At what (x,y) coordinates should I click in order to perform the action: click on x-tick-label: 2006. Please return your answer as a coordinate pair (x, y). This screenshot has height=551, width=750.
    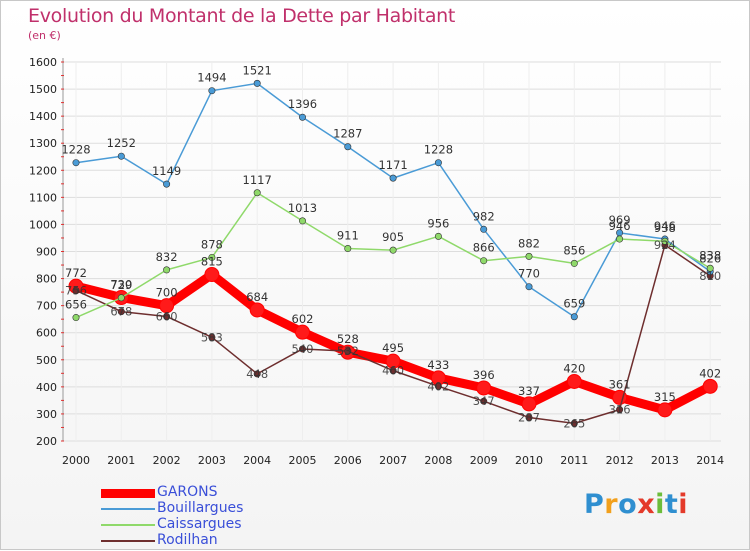
    Looking at the image, I should click on (348, 460).